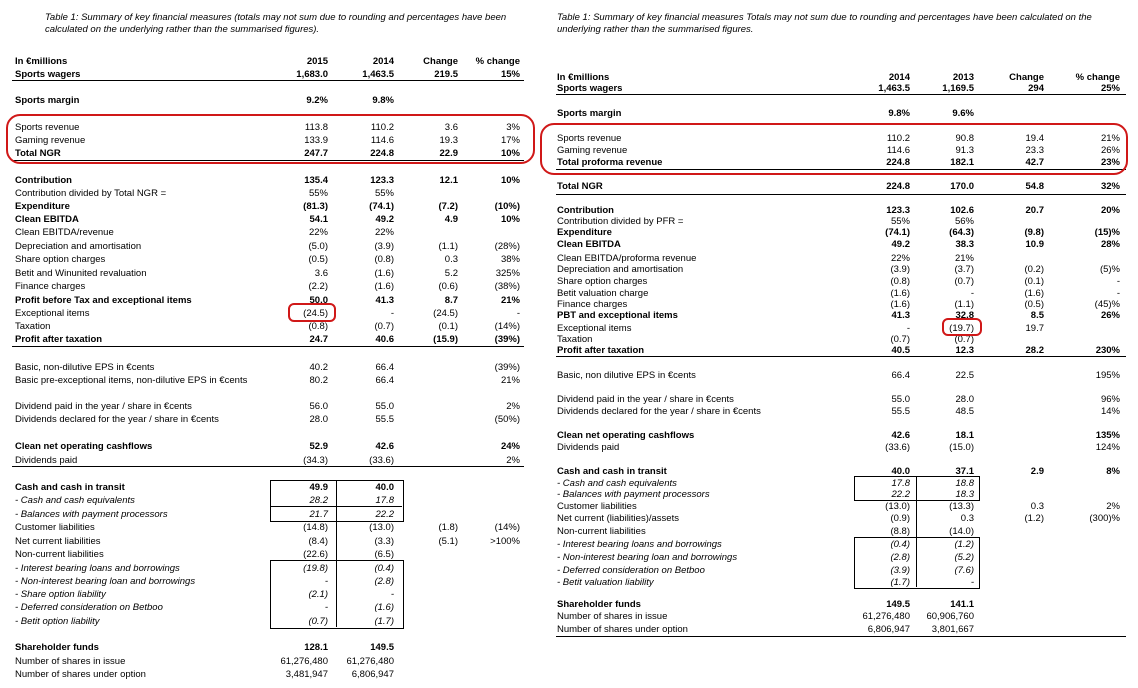 Image resolution: width=1138 pixels, height=688 pixels. I want to click on left-cell-change: (7.2), so click(448, 206).